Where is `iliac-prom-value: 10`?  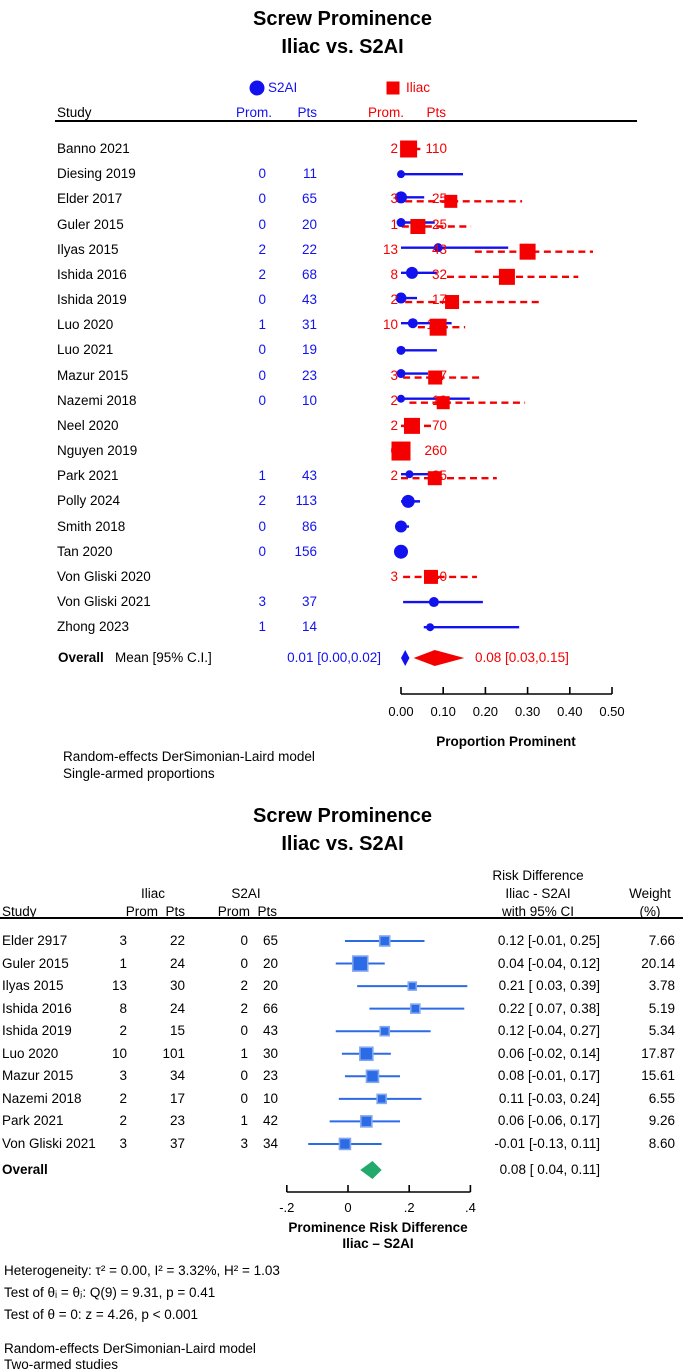
iliac-prom-value: 10 is located at coordinates (119, 1053).